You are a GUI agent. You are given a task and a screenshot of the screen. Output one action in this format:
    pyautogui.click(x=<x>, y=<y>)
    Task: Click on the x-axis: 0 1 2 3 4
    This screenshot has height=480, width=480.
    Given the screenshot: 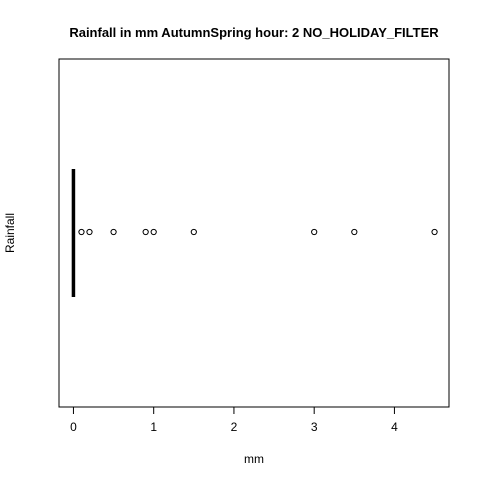 What is the action you would take?
    pyautogui.click(x=234, y=420)
    